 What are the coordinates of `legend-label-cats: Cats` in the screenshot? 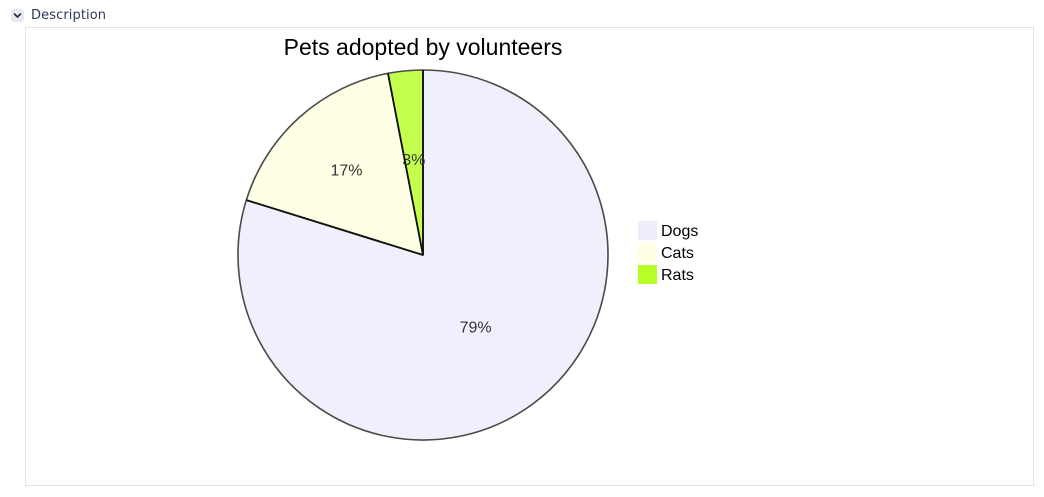 It's located at (677, 253).